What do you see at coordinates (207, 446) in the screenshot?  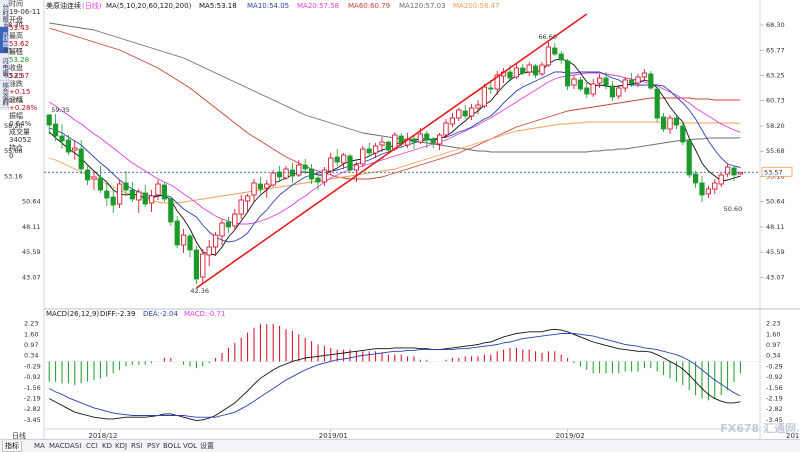 I see `indicator-settings: 设置` at bounding box center [207, 446].